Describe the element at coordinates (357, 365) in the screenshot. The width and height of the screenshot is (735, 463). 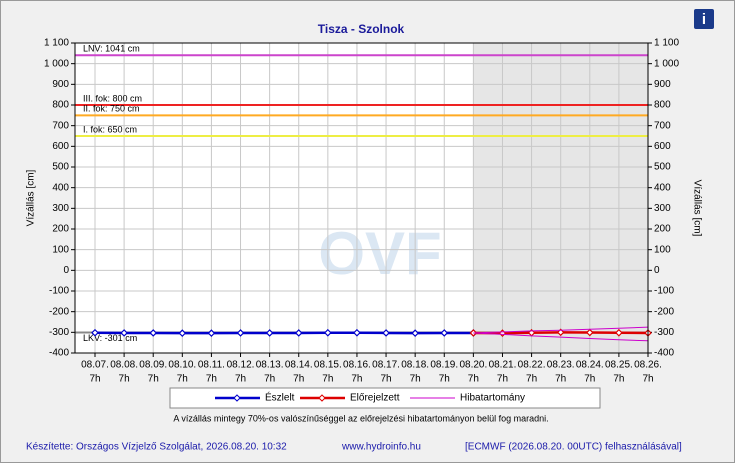
I see `x-tick-label: 08.16.` at that location.